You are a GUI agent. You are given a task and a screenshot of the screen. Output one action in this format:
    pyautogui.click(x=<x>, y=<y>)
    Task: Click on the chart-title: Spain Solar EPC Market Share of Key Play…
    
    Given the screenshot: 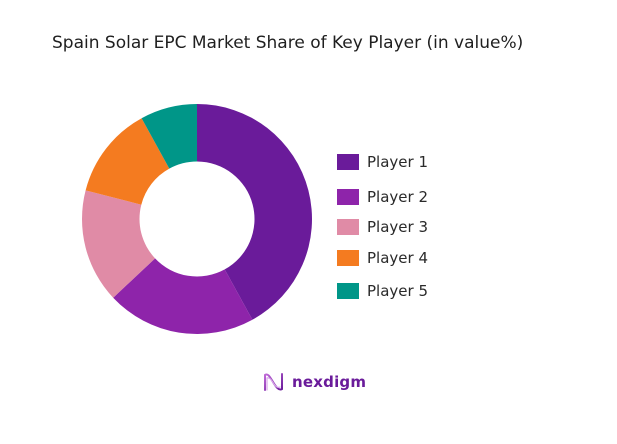 What is the action you would take?
    pyautogui.click(x=288, y=43)
    